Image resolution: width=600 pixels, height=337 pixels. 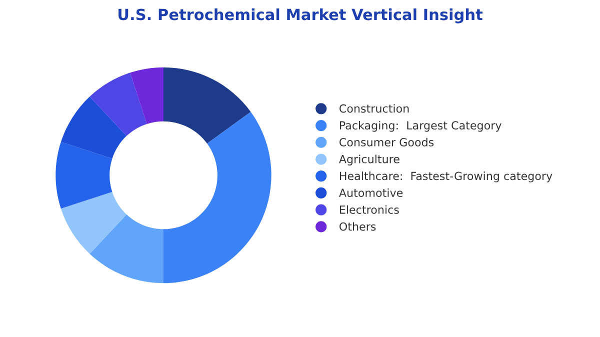 I want to click on legend-label: Packaging: Largest Category, so click(x=421, y=126).